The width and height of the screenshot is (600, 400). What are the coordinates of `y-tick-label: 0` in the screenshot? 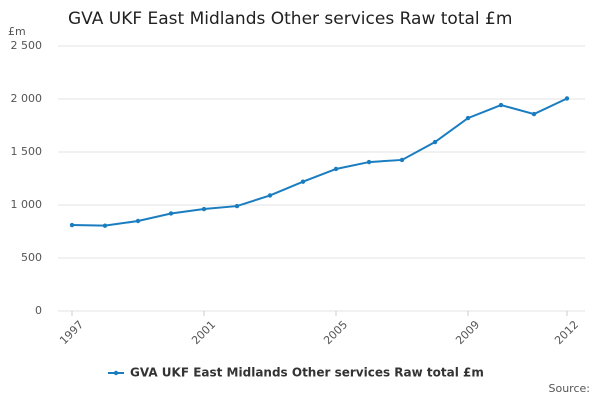 It's located at (38, 310).